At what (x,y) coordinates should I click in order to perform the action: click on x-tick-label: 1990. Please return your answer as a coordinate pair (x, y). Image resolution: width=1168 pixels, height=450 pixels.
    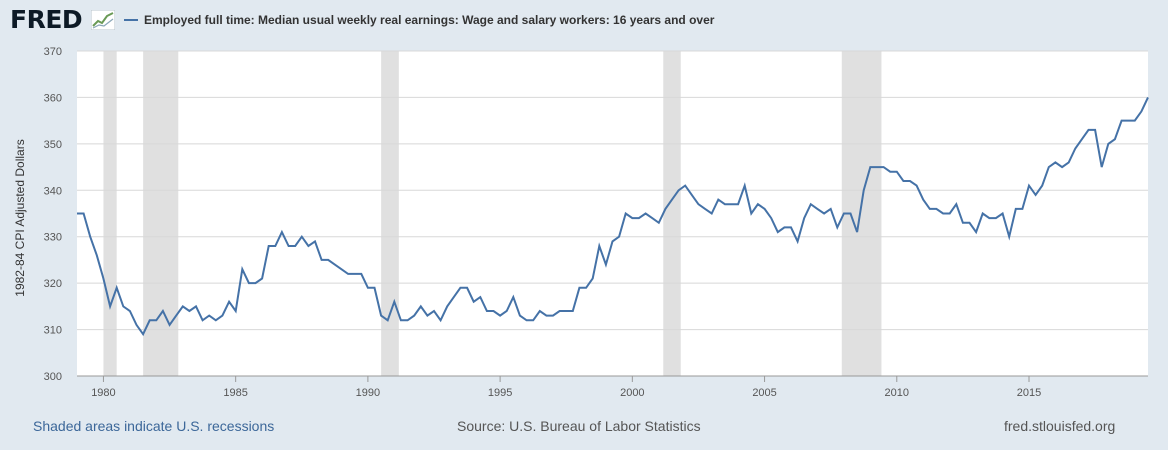
    Looking at the image, I should click on (368, 393).